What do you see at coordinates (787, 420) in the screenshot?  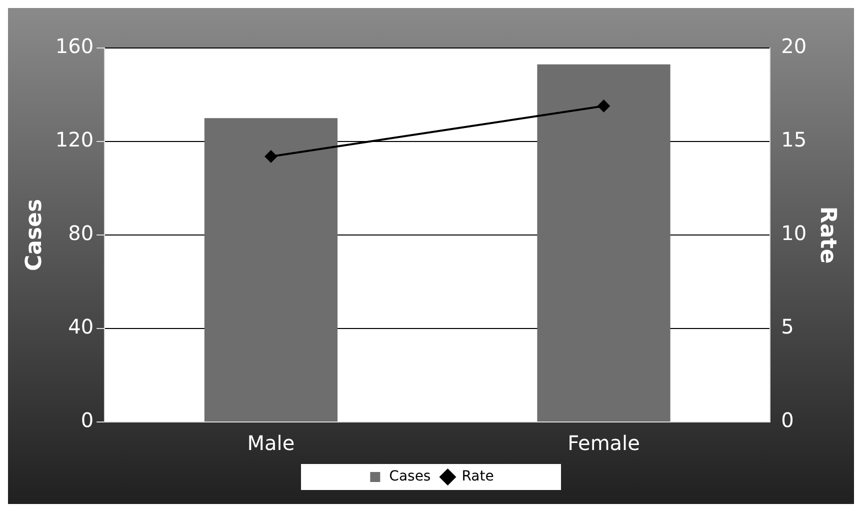 I see `y2-tick-label: 0` at bounding box center [787, 420].